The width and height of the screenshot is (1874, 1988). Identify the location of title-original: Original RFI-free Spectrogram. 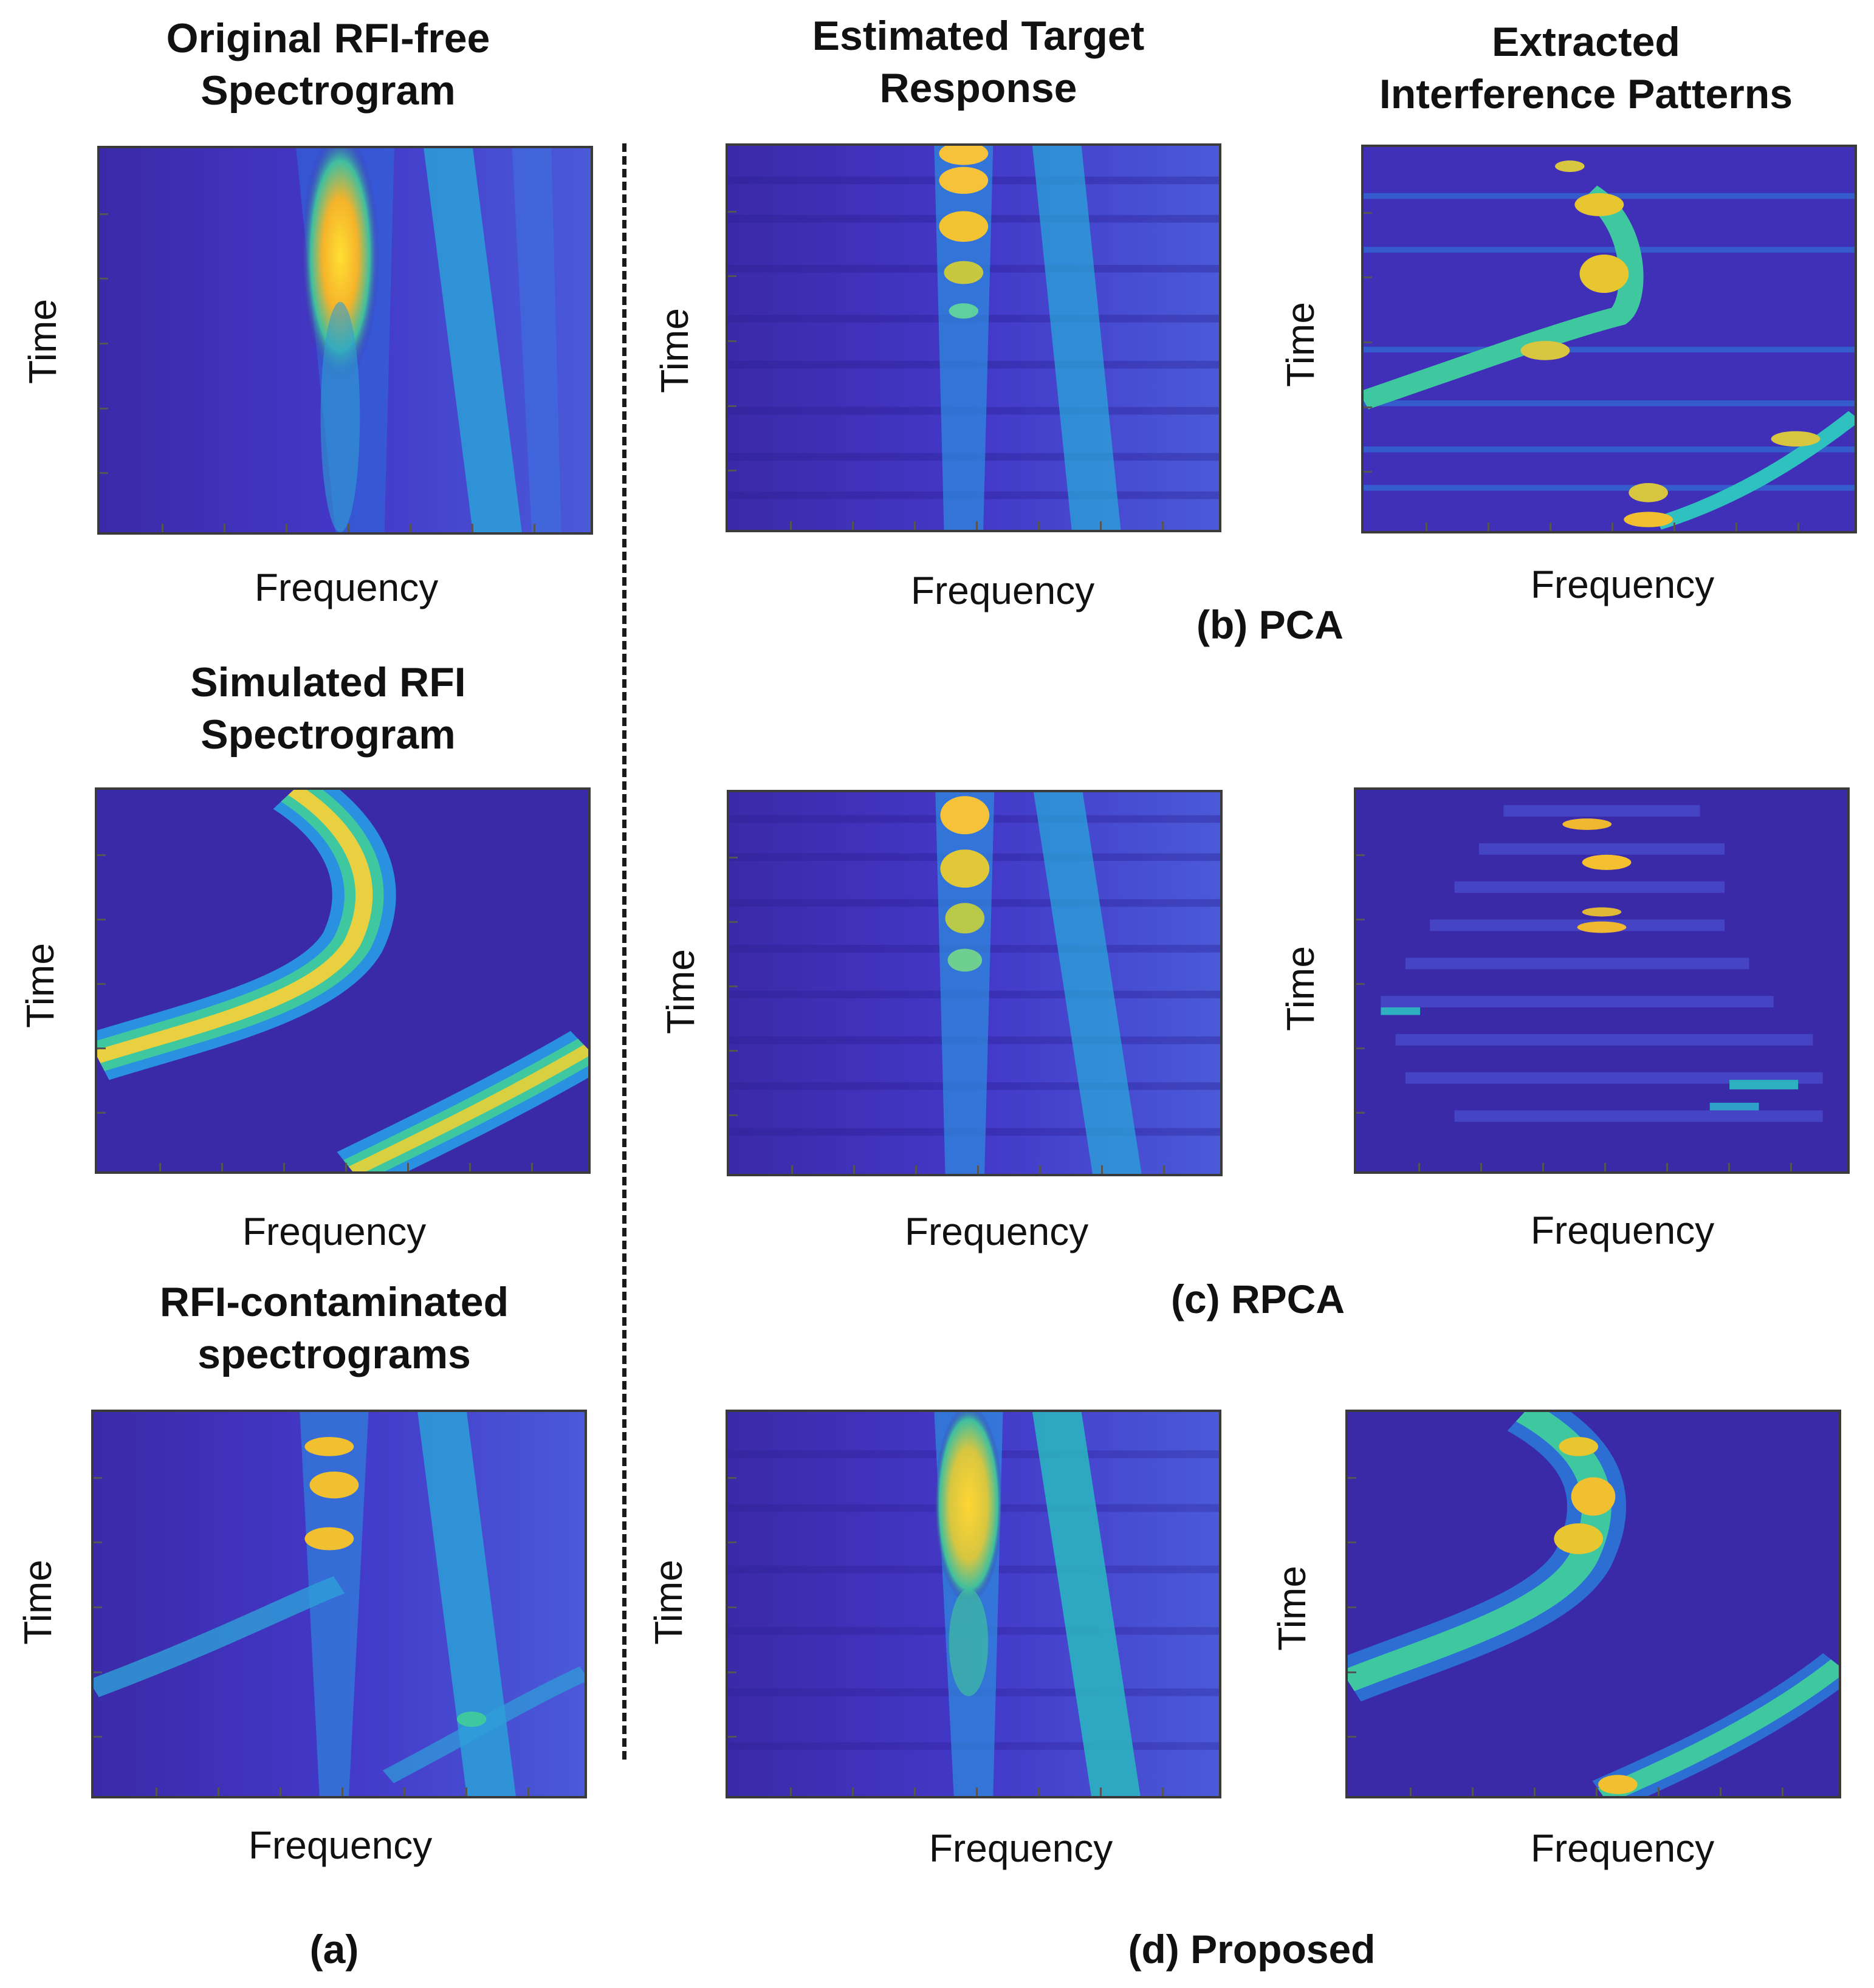
(328, 64).